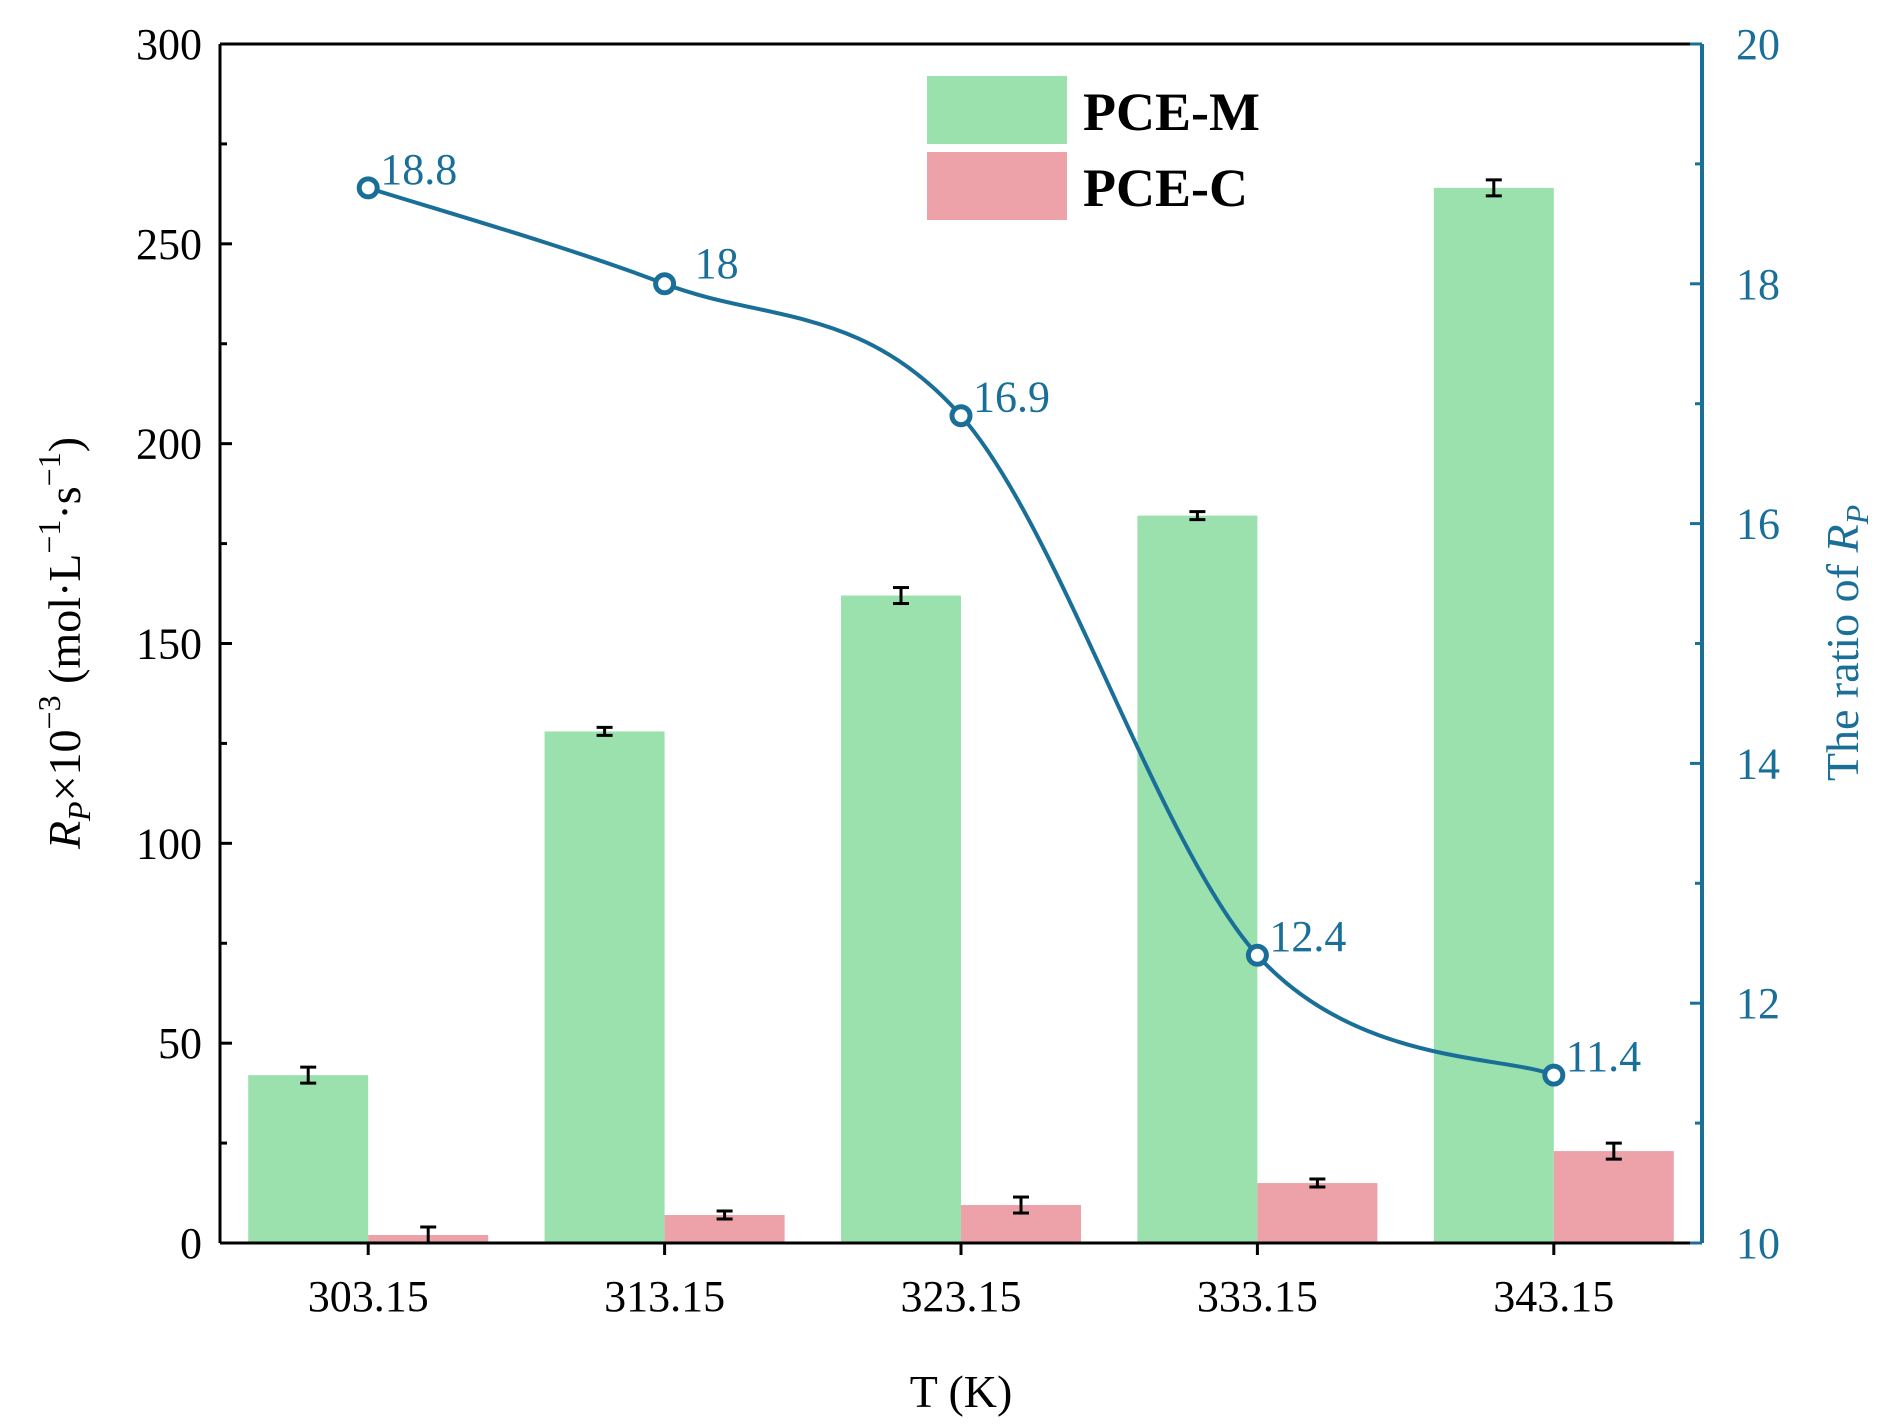 The height and width of the screenshot is (1426, 1902). I want to click on left-tick-label: 100, so click(169, 843).